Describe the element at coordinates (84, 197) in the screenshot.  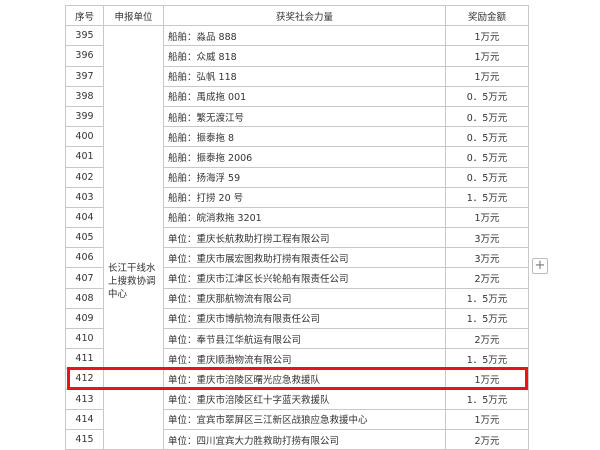
I see `row-number: 403` at that location.